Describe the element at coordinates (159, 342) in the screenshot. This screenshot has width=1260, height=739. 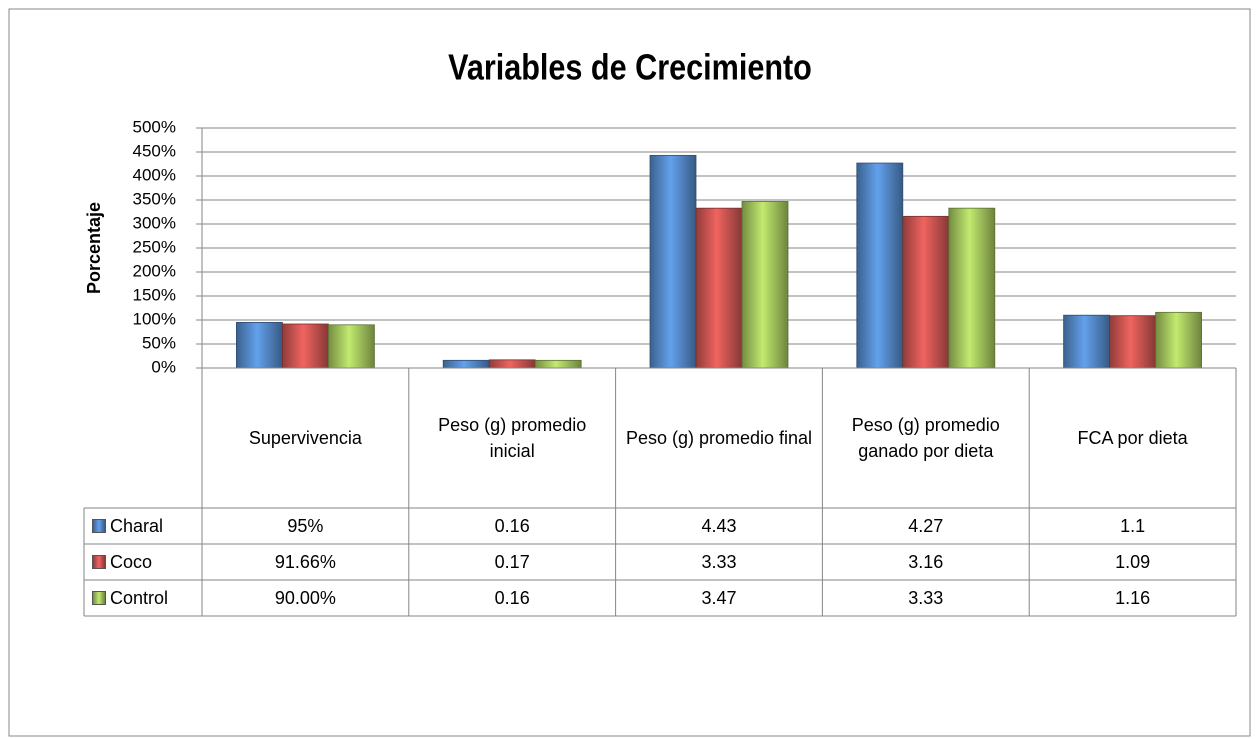
I see `y-tick-label: 50%` at that location.